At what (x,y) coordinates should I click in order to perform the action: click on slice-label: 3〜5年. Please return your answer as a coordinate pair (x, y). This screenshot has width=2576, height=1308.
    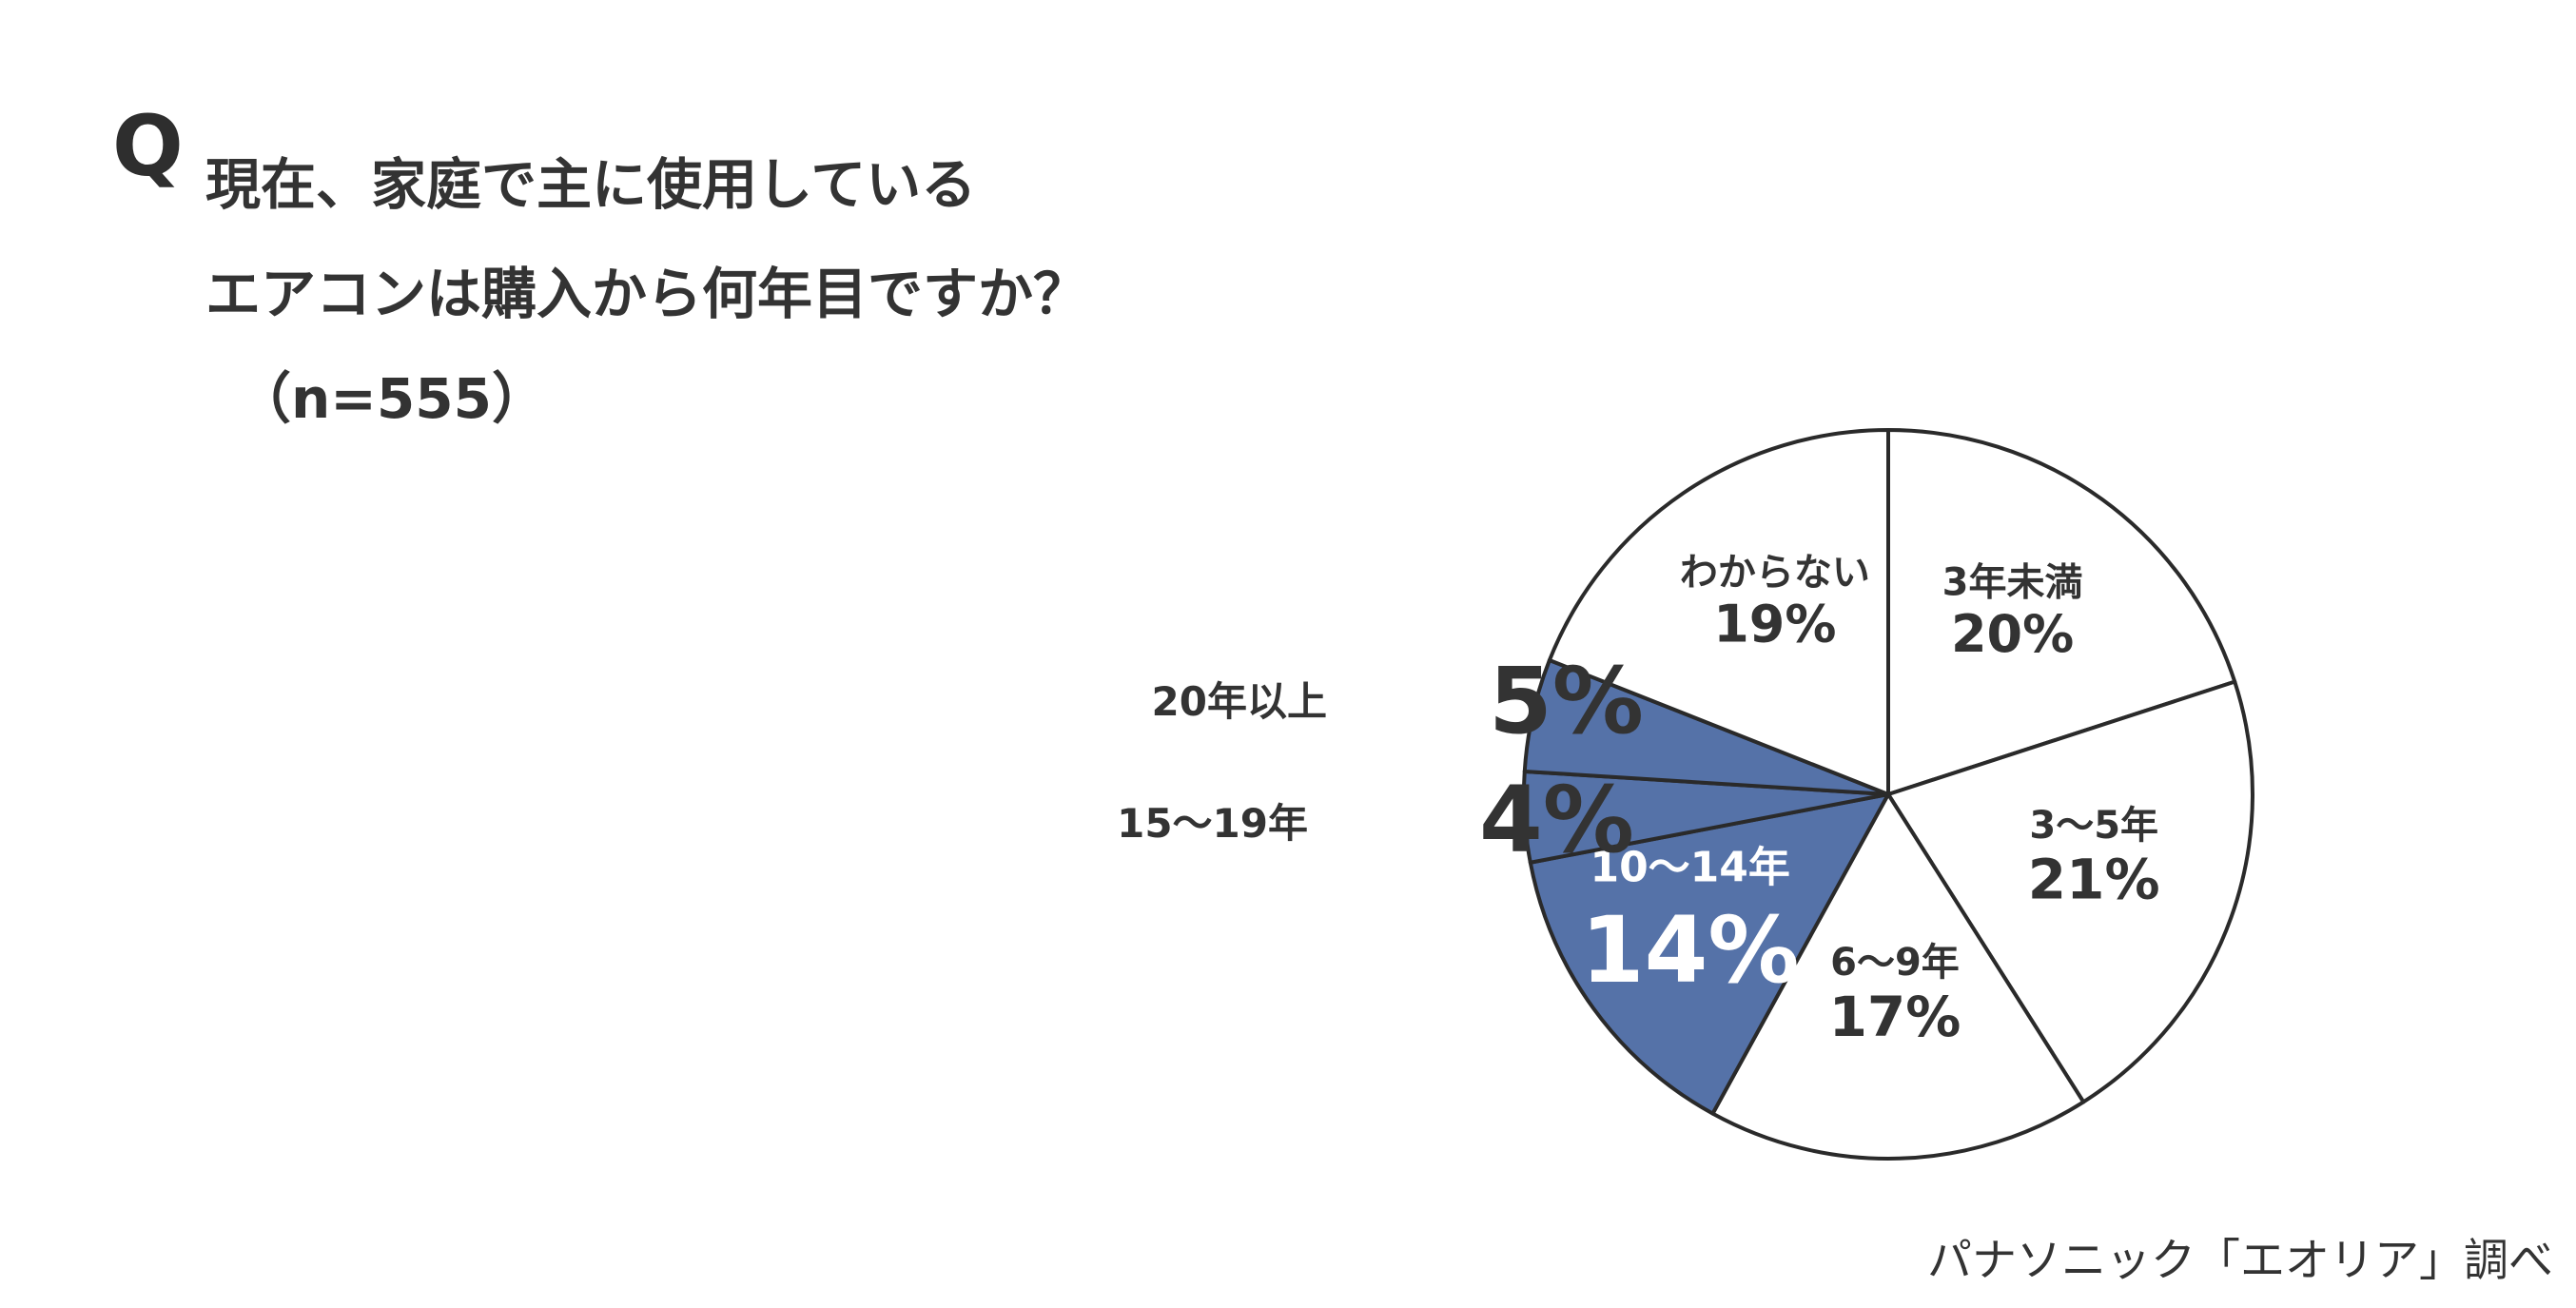
    Looking at the image, I should click on (2094, 826).